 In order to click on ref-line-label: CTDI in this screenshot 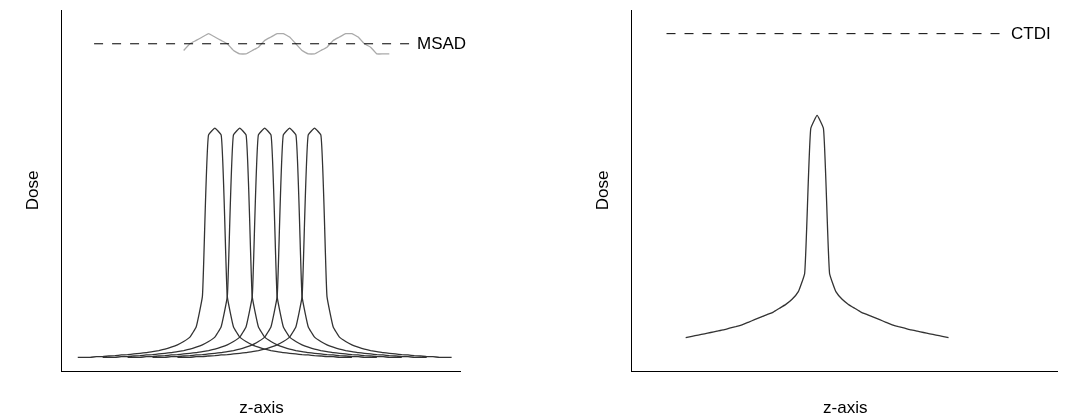, I will do `click(1031, 33)`.